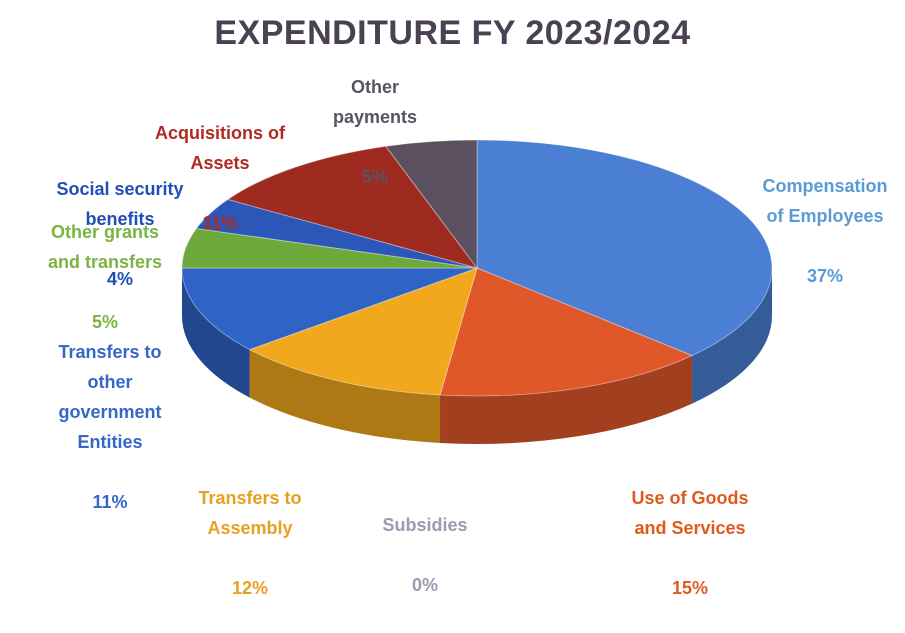  Describe the element at coordinates (110, 397) in the screenshot. I see `slice-label-transfers-gov-name: Transfers to other government Entities` at that location.